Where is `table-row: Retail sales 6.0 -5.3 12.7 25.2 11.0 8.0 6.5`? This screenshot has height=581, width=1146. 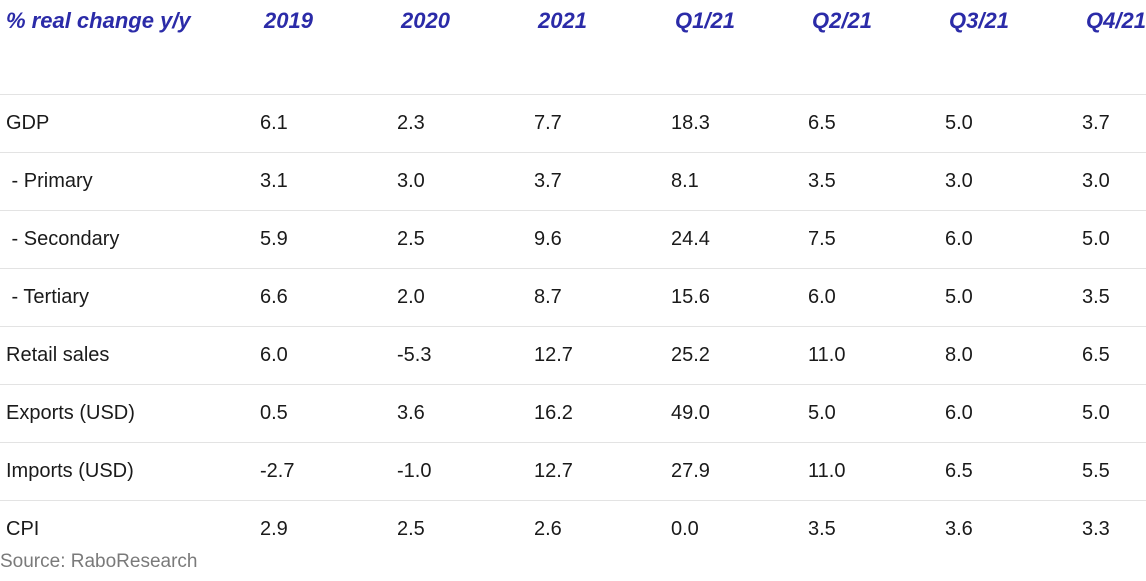 table-row: Retail sales 6.0 -5.3 12.7 25.2 11.0 8.0 6.5 is located at coordinates (573, 355).